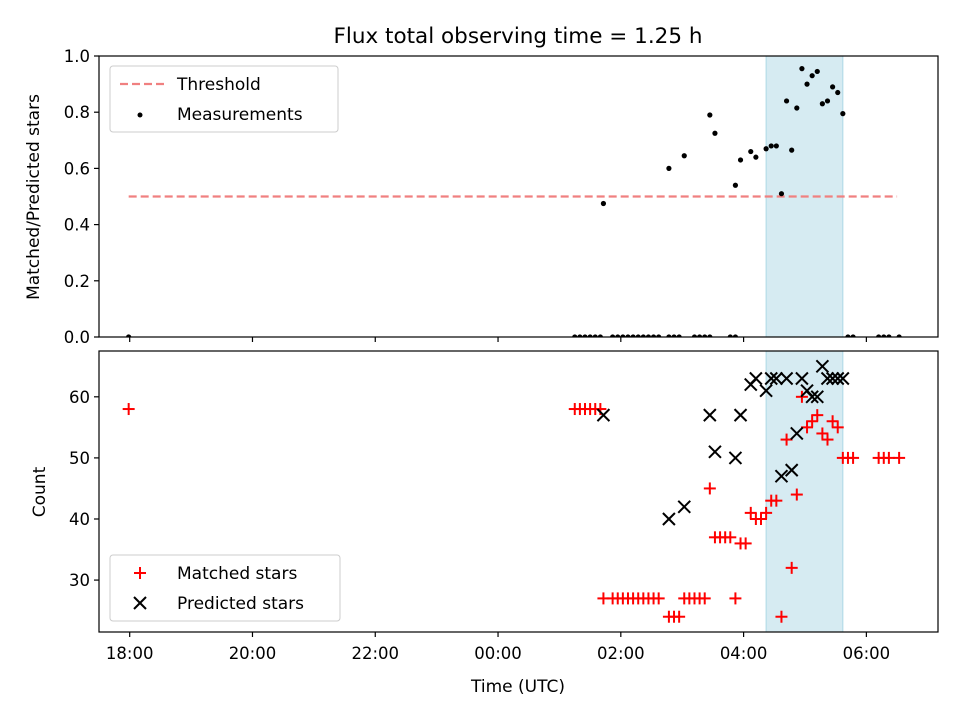  What do you see at coordinates (237, 574) in the screenshot?
I see `legend-matched-label: Matched stars` at bounding box center [237, 574].